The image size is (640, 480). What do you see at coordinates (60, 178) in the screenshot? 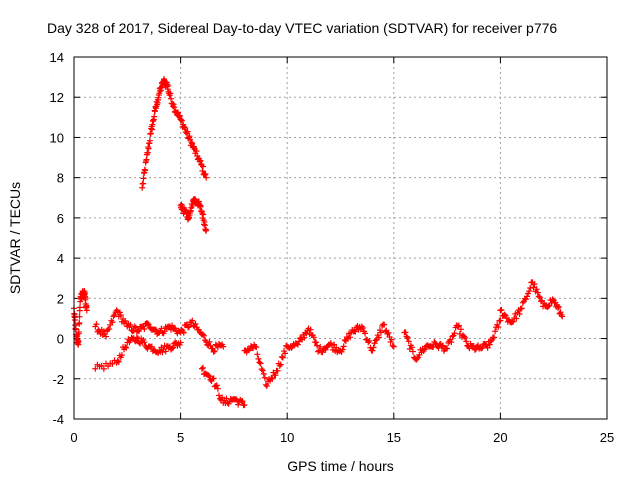
I see `y-tick-label: 8` at bounding box center [60, 178].